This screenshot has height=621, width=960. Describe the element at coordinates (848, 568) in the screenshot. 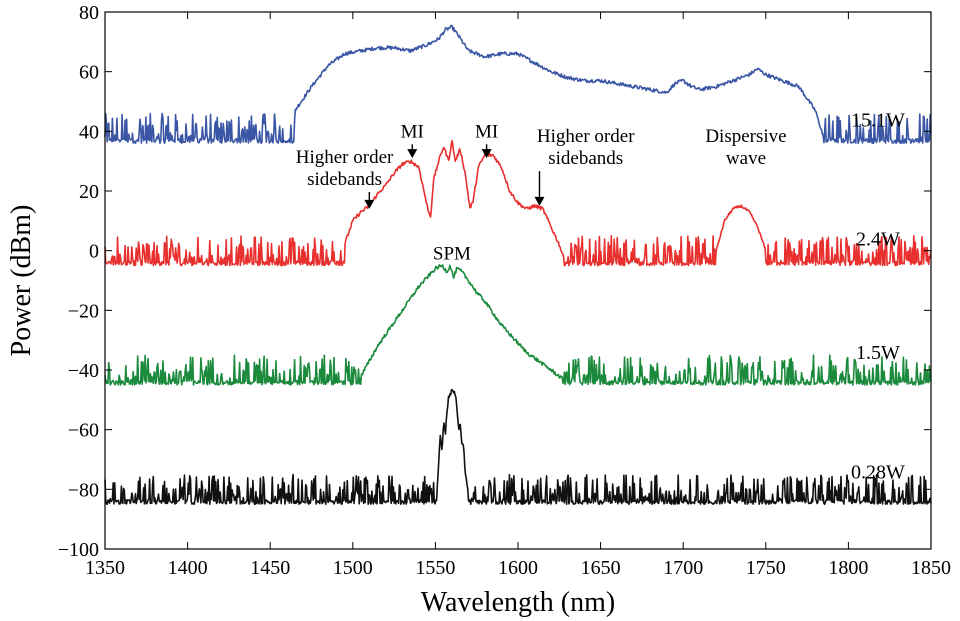

I see `x-tick-label: 1800` at that location.